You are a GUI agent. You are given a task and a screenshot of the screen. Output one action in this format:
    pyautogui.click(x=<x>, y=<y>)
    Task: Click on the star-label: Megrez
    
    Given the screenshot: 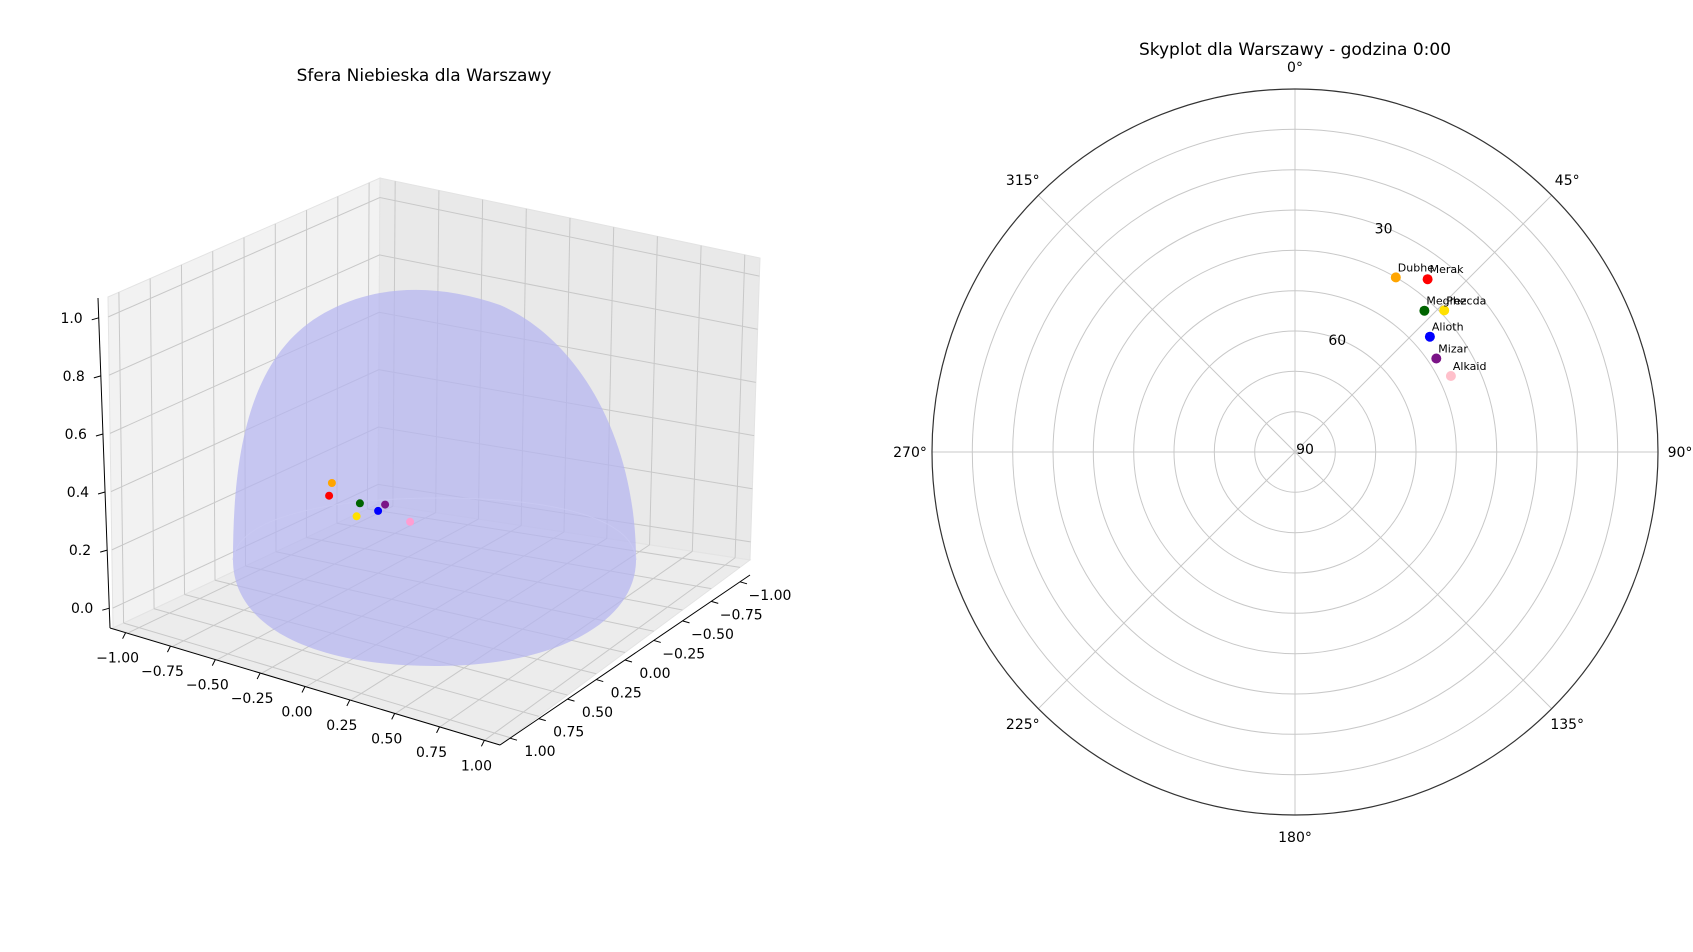 What is the action you would take?
    pyautogui.click(x=1446, y=301)
    